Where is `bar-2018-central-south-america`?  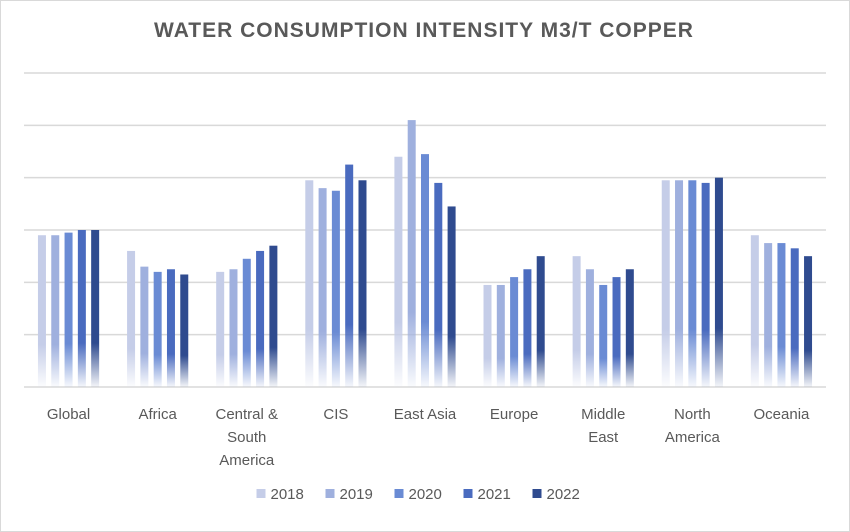 bar-2018-central-south-america is located at coordinates (220, 329).